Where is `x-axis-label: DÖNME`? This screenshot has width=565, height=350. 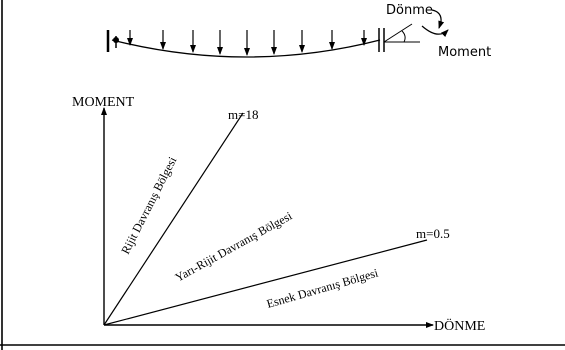 x-axis-label: DÖNME is located at coordinates (459, 325).